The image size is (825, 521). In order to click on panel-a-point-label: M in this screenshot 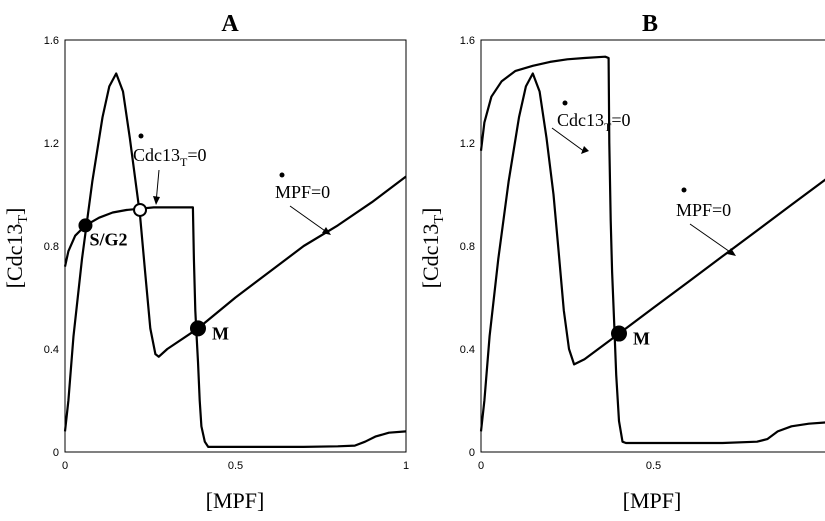, I will do `click(220, 333)`.